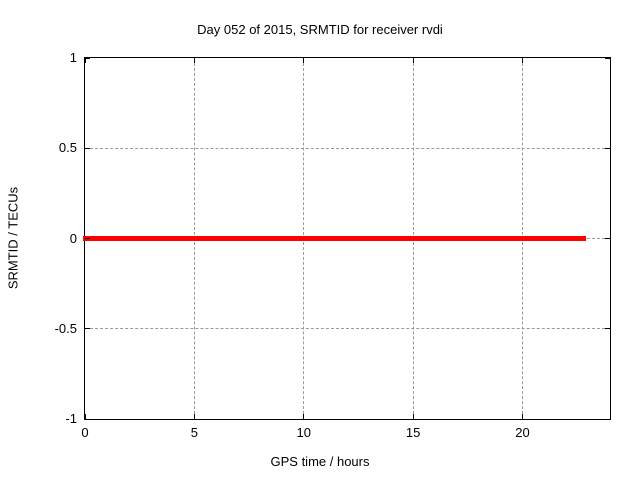  Describe the element at coordinates (73, 238) in the screenshot. I see `y-tick-label: 0` at that location.